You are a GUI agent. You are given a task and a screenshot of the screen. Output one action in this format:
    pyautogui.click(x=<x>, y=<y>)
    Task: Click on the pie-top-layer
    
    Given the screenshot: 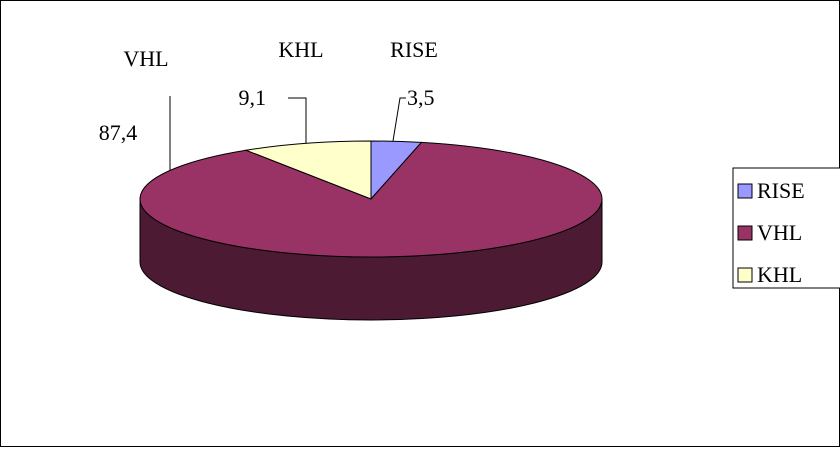 What is the action you would take?
    pyautogui.click(x=371, y=199)
    